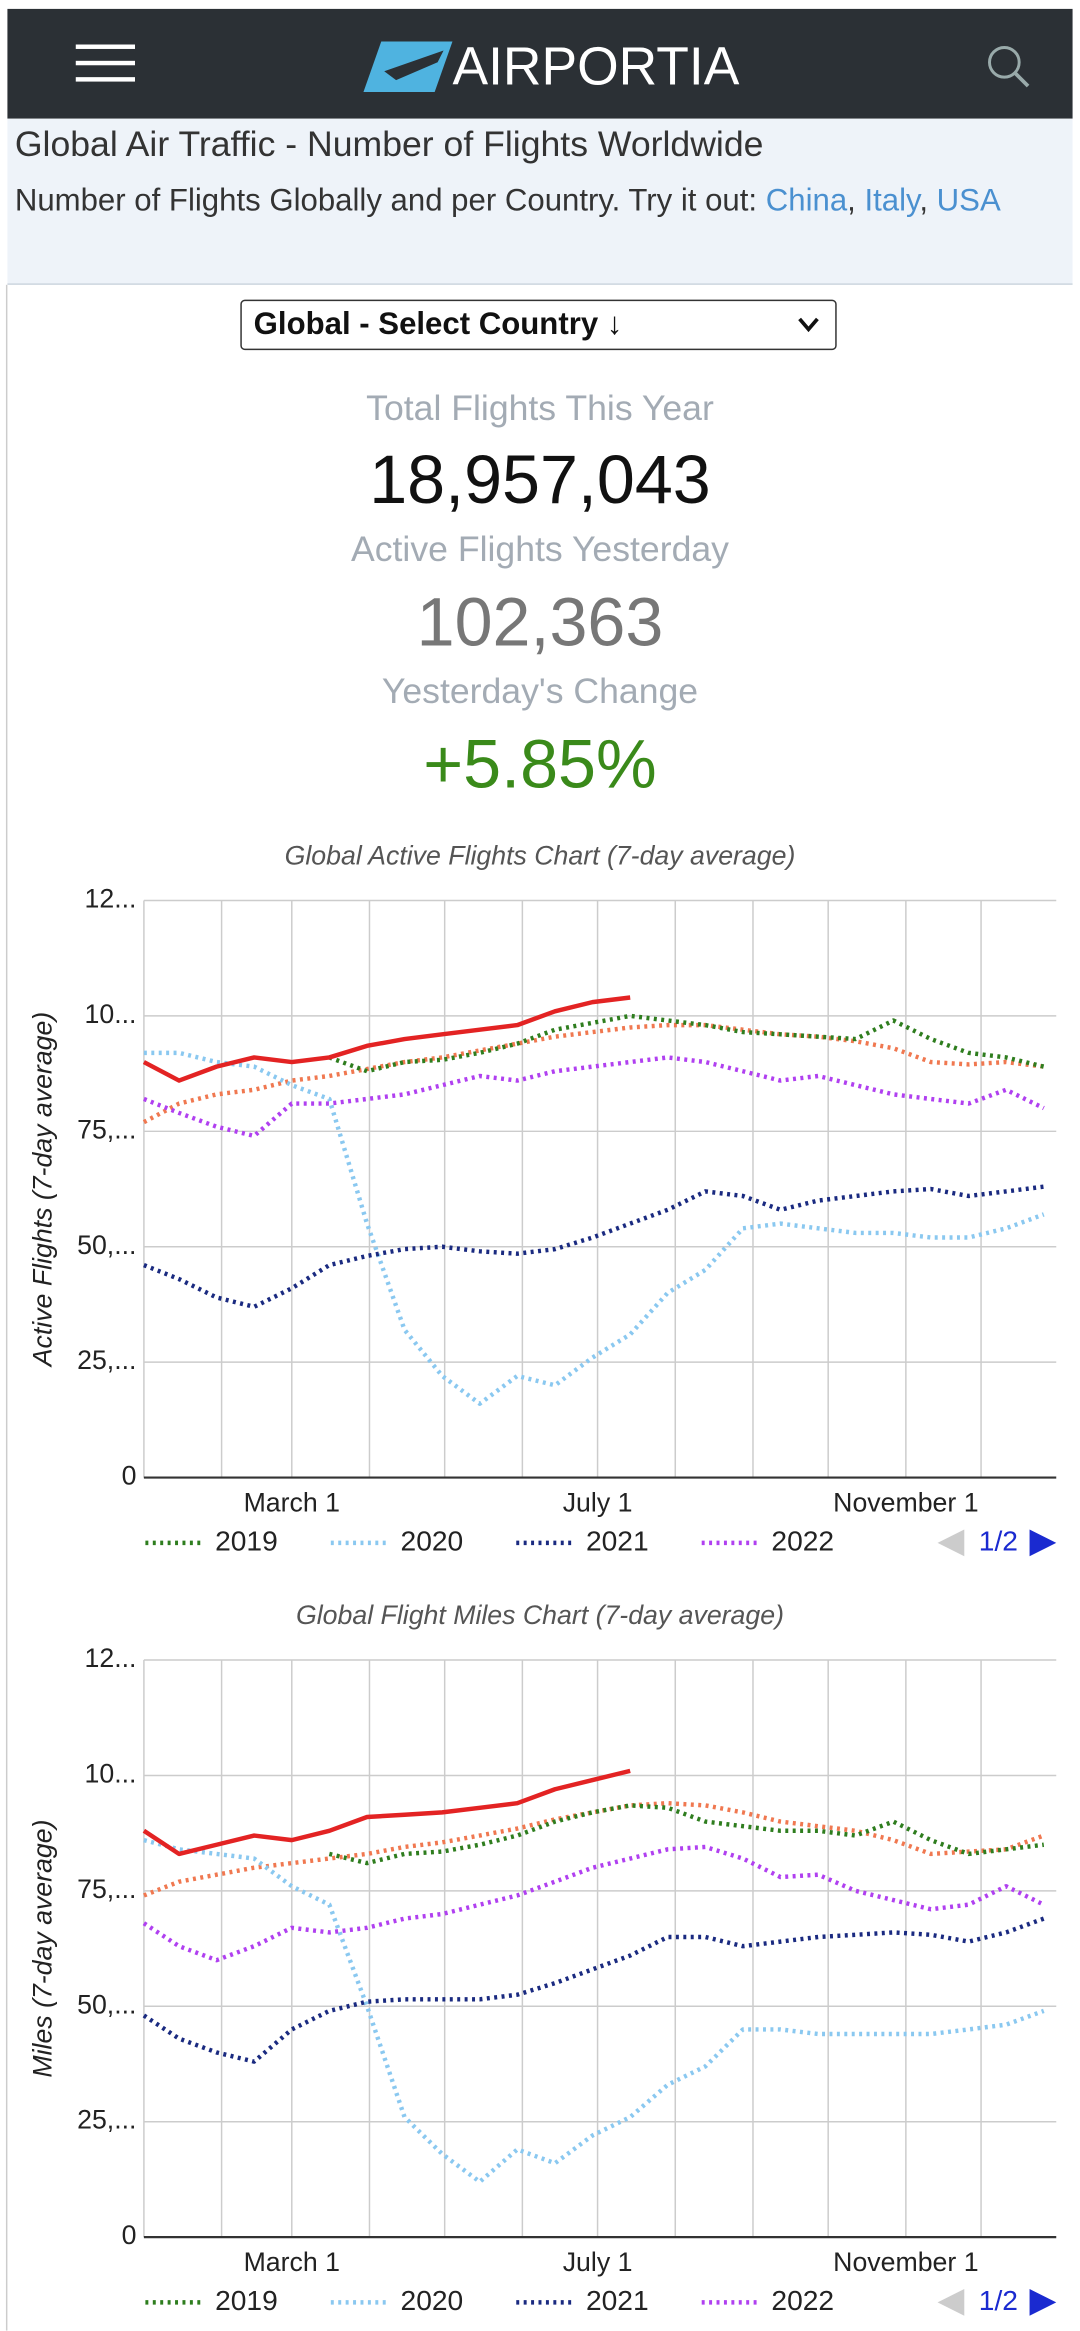 Image resolution: width=1080 pixels, height=2331 pixels. What do you see at coordinates (540, 408) in the screenshot?
I see `stat-label: Total Flights This Year` at bounding box center [540, 408].